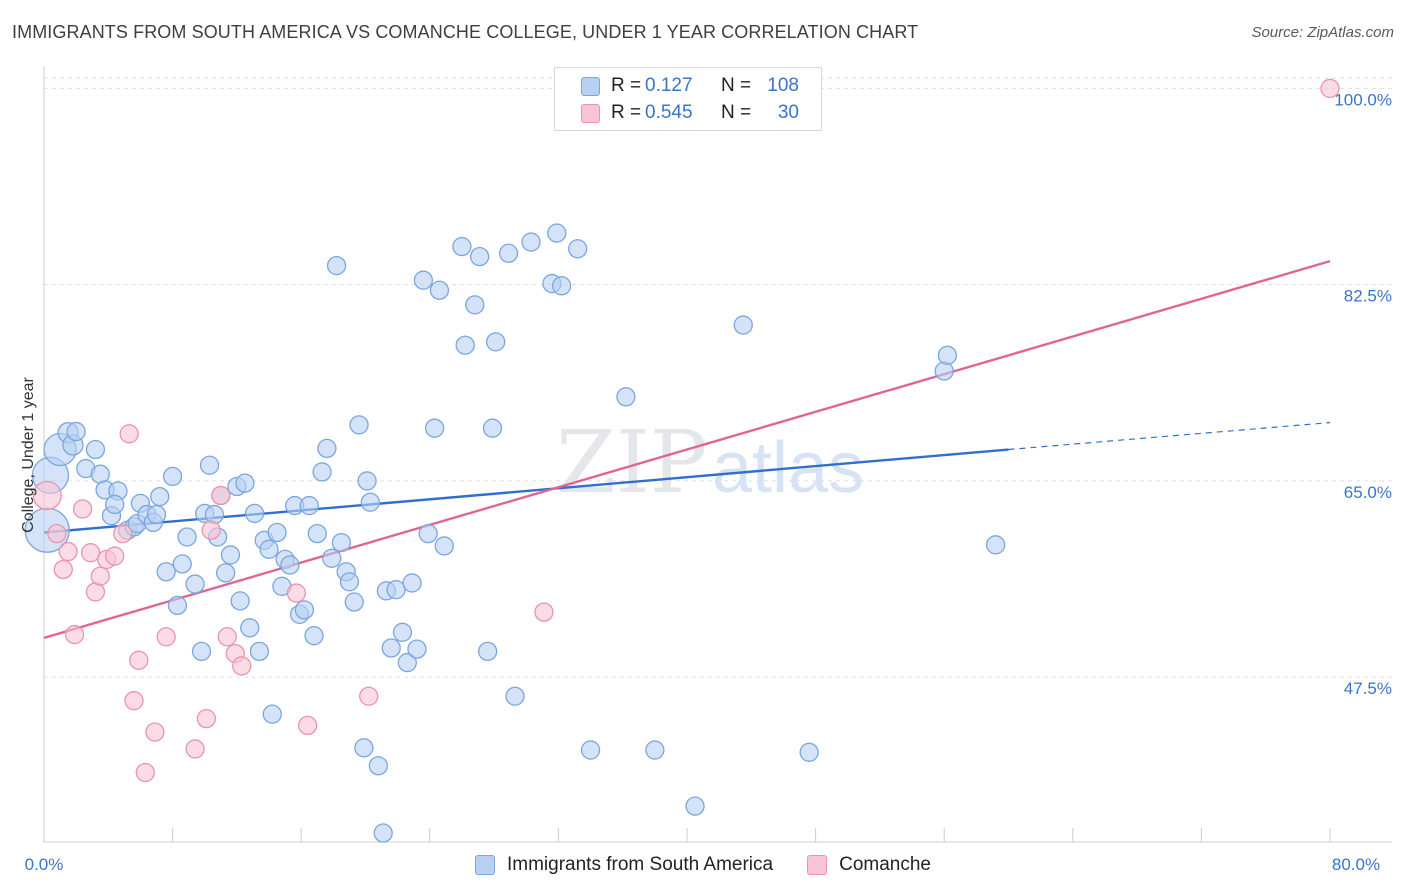 This screenshot has width=1406, height=892. What do you see at coordinates (1368, 492) in the screenshot?
I see `y-tick-label: 65.0%` at bounding box center [1368, 492].